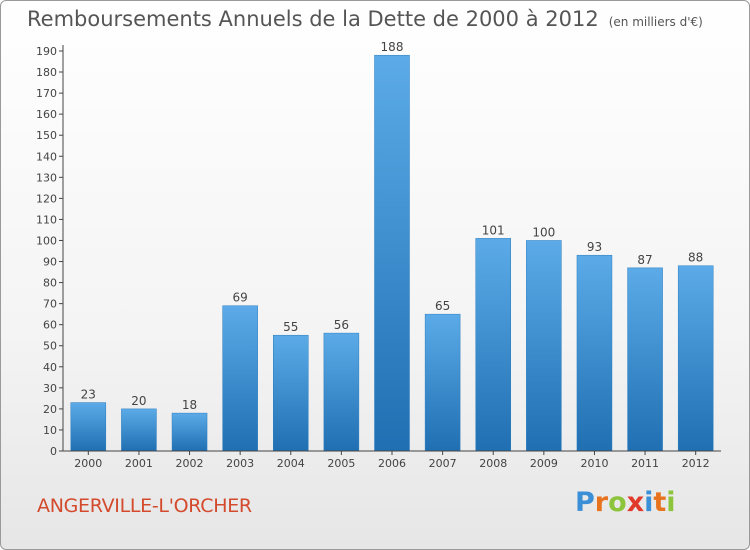 The height and width of the screenshot is (550, 750). What do you see at coordinates (442, 382) in the screenshot?
I see `bar-2007` at bounding box center [442, 382].